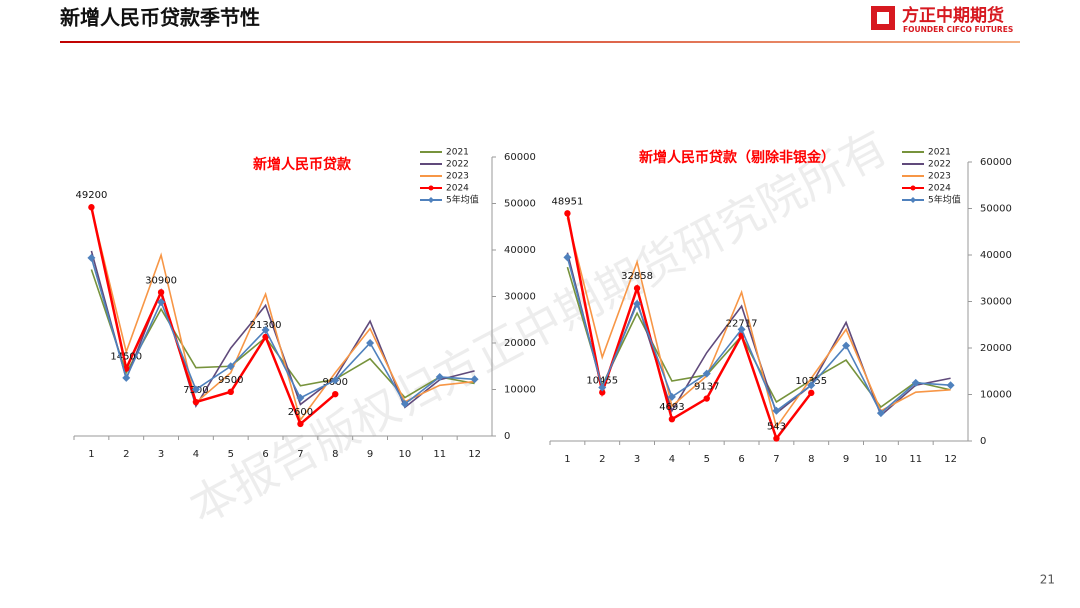  What do you see at coordinates (602, 380) in the screenshot?
I see `data-label: 10455` at bounding box center [602, 380].